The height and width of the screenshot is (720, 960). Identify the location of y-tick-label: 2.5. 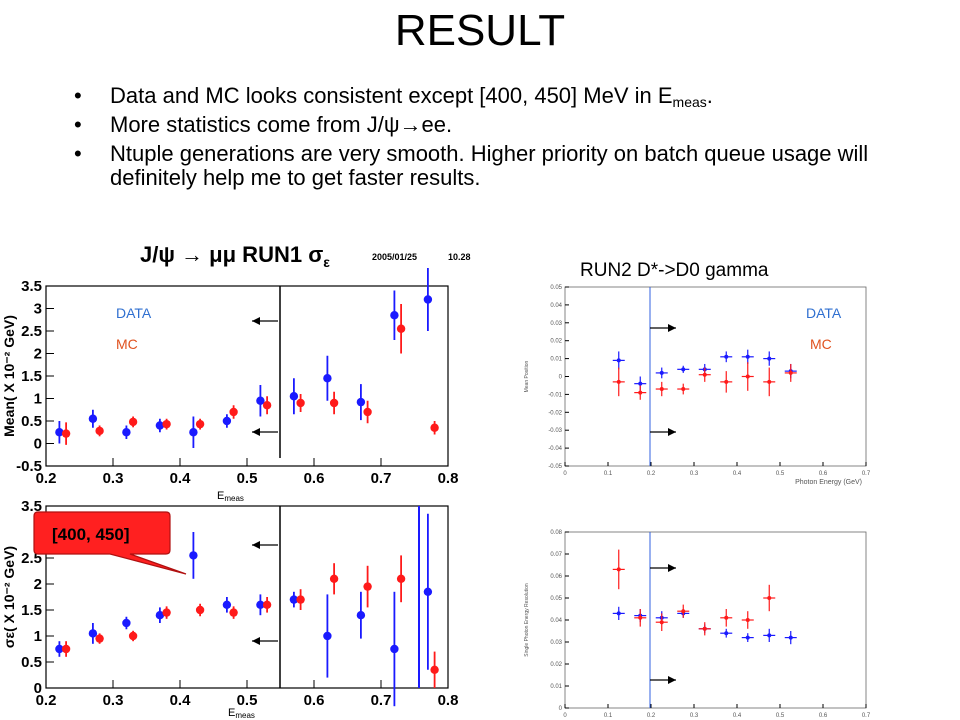
(31, 331).